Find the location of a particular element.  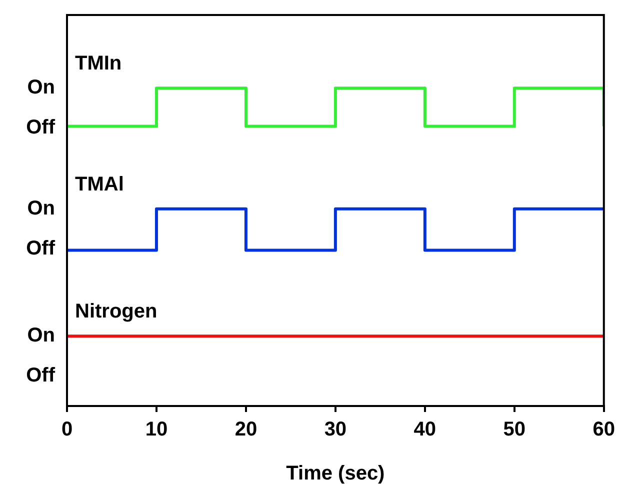

series-label: TMAl is located at coordinates (99, 184).